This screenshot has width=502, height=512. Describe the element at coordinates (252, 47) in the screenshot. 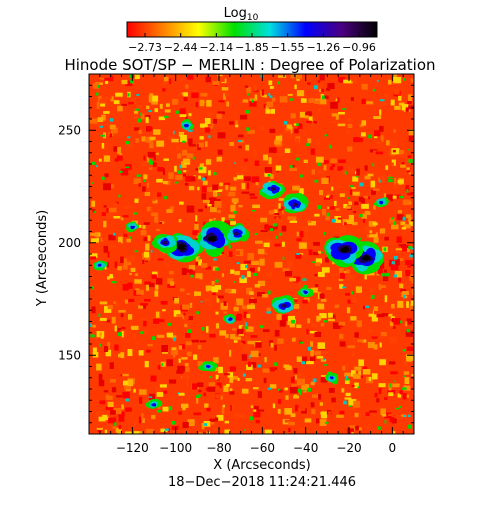

I see `colorbar-tick-label: −1.85` at that location.